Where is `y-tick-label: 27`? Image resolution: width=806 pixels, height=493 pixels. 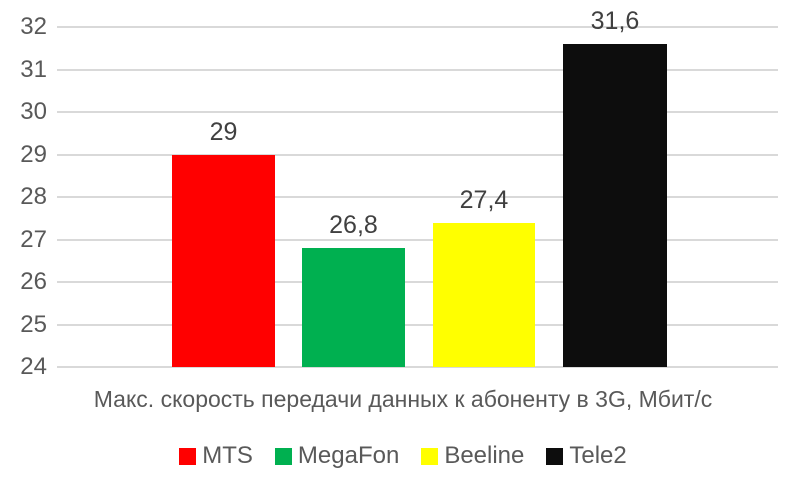
y-tick-label: 27 is located at coordinates (33, 239).